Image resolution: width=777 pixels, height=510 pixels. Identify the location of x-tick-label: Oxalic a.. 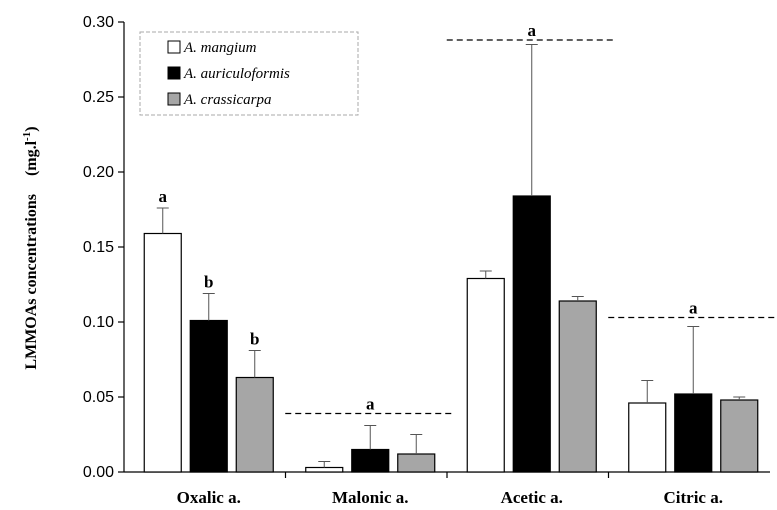
(209, 497).